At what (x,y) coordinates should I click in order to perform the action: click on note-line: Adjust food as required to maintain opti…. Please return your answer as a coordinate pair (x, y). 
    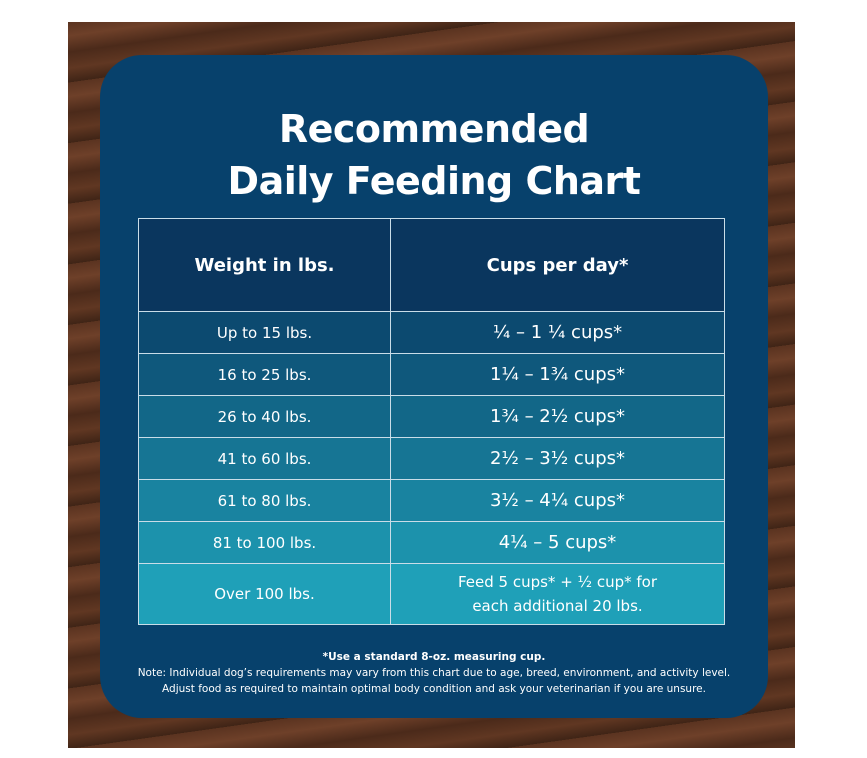
    Looking at the image, I should click on (434, 689).